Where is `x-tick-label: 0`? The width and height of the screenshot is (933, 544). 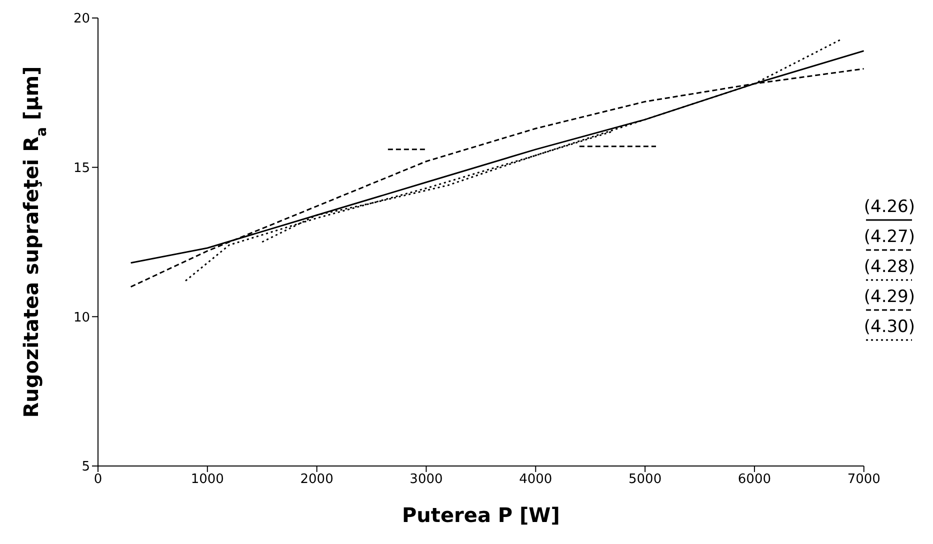 x-tick-label: 0 is located at coordinates (98, 480).